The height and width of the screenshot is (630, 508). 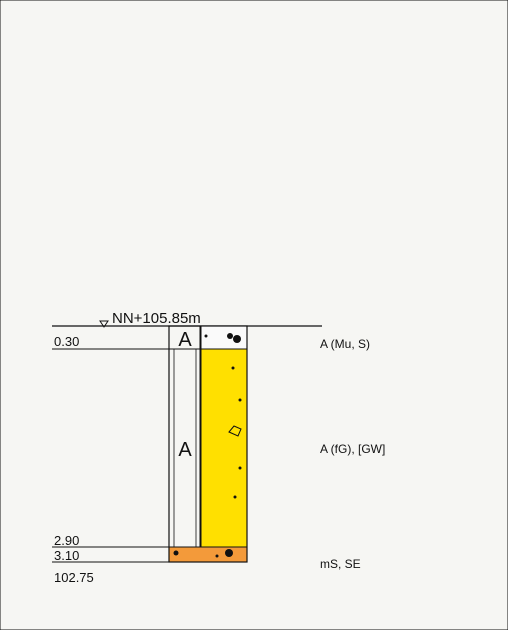 I want to click on layer-description: mS, SE, so click(x=340, y=564).